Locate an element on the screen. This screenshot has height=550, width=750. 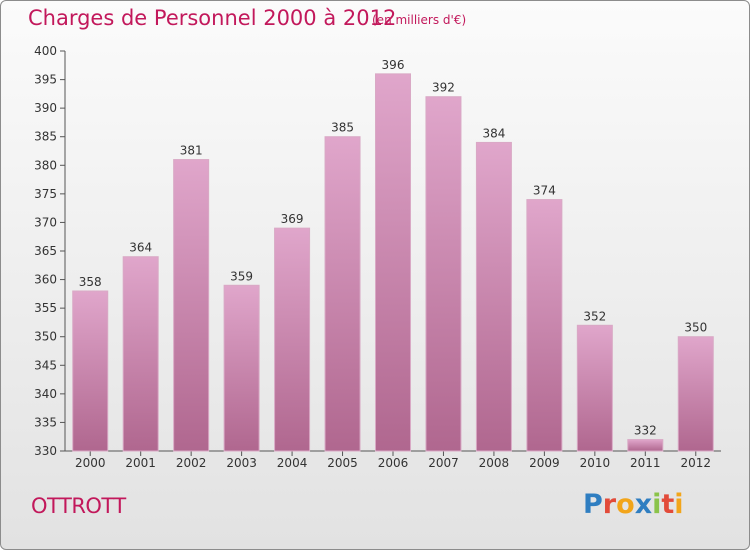
proxiti-logo: Proxiti is located at coordinates (633, 504).